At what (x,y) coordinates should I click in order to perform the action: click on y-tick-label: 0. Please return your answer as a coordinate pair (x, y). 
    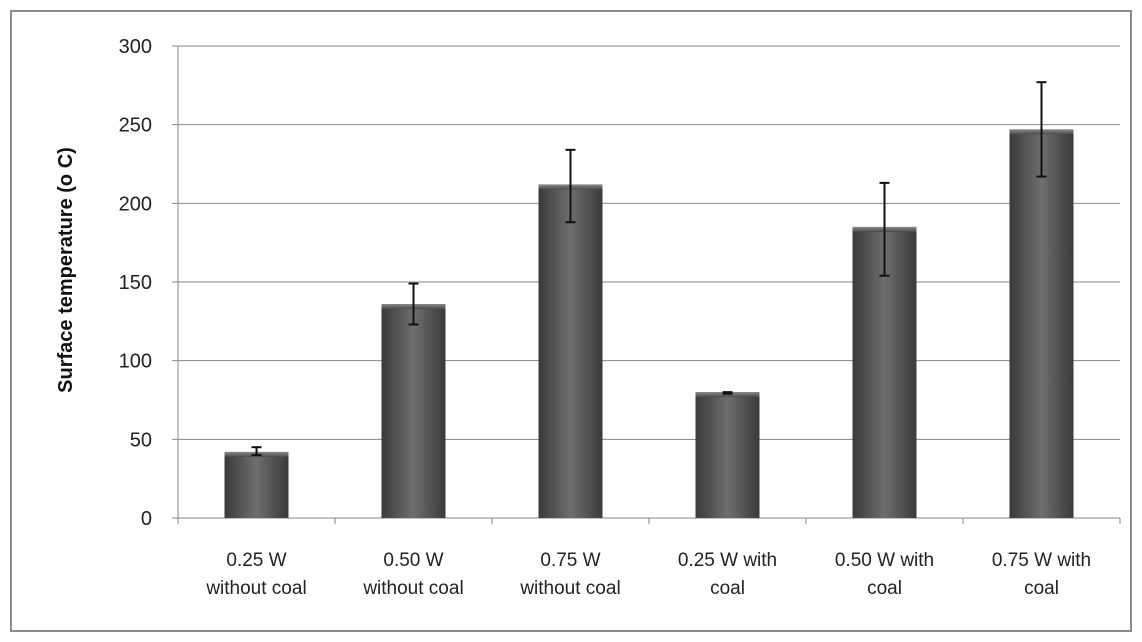
    Looking at the image, I should click on (146, 519).